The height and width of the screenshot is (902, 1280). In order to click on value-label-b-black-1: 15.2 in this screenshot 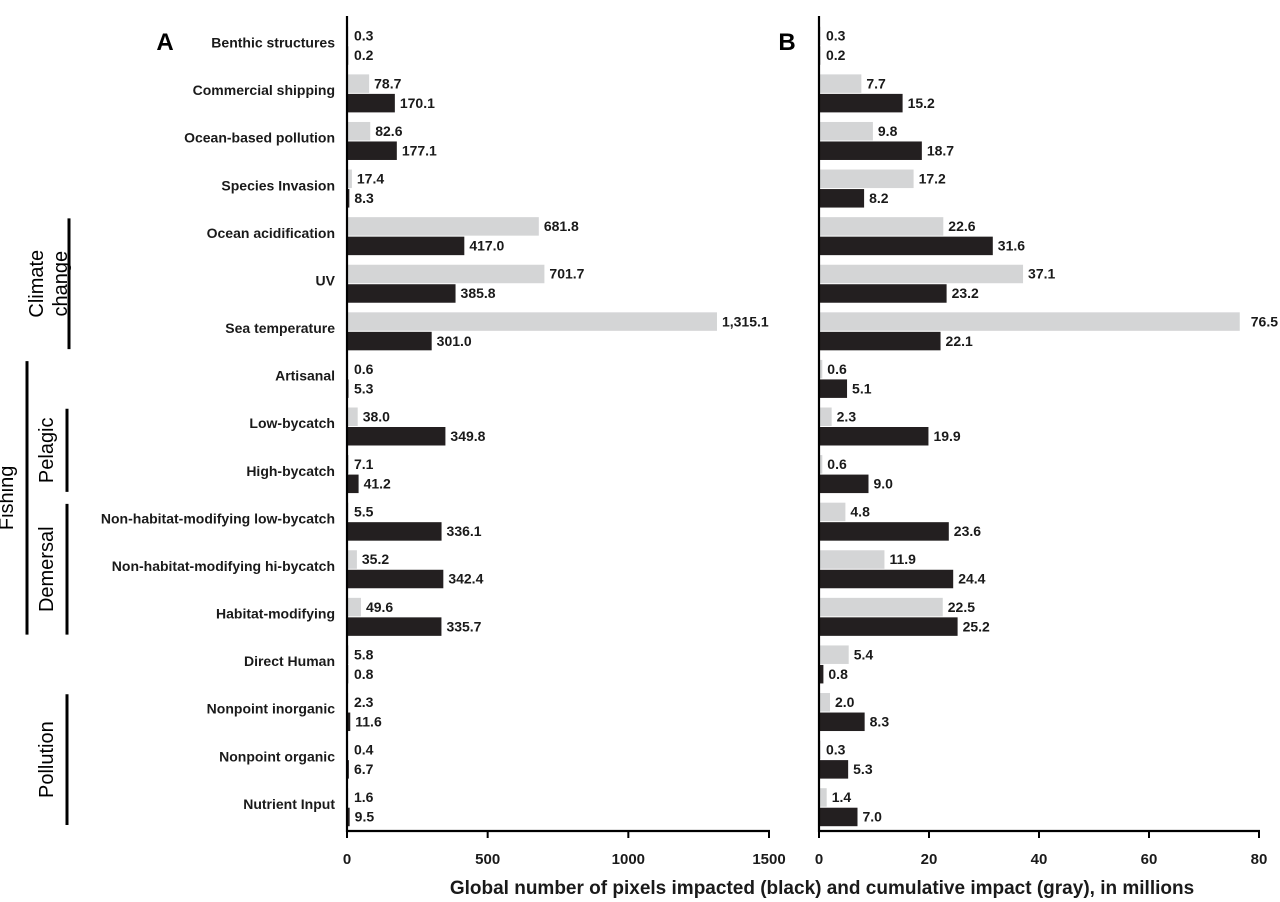, I will do `click(921, 103)`.